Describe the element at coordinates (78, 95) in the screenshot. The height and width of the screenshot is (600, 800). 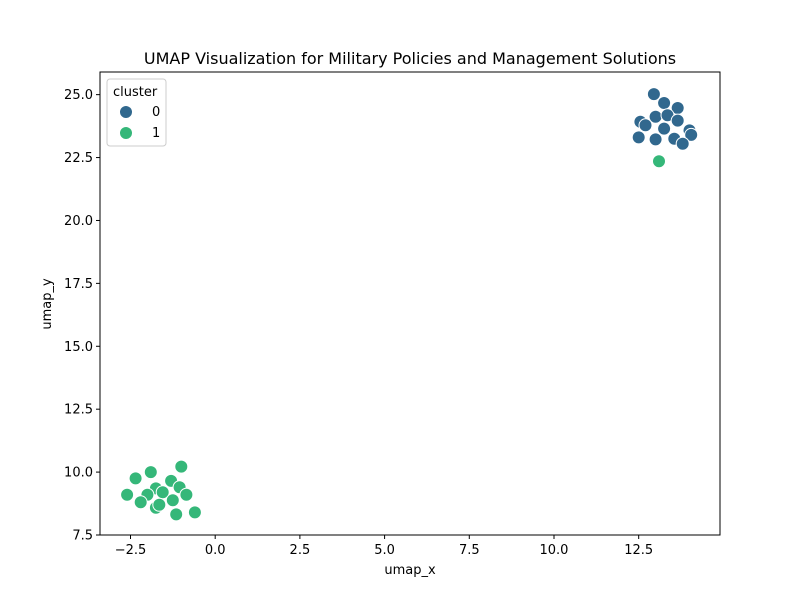
I see `y-tick-label: 25.0` at that location.